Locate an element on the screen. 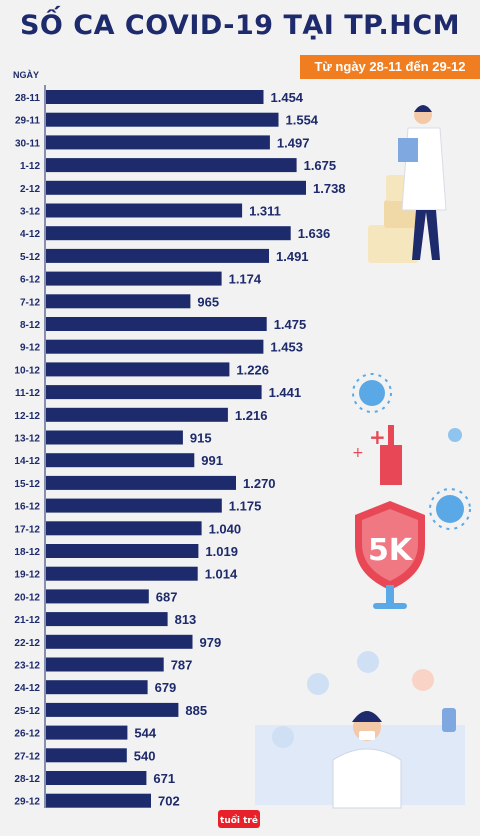  value-label: 1.270 is located at coordinates (259, 483).